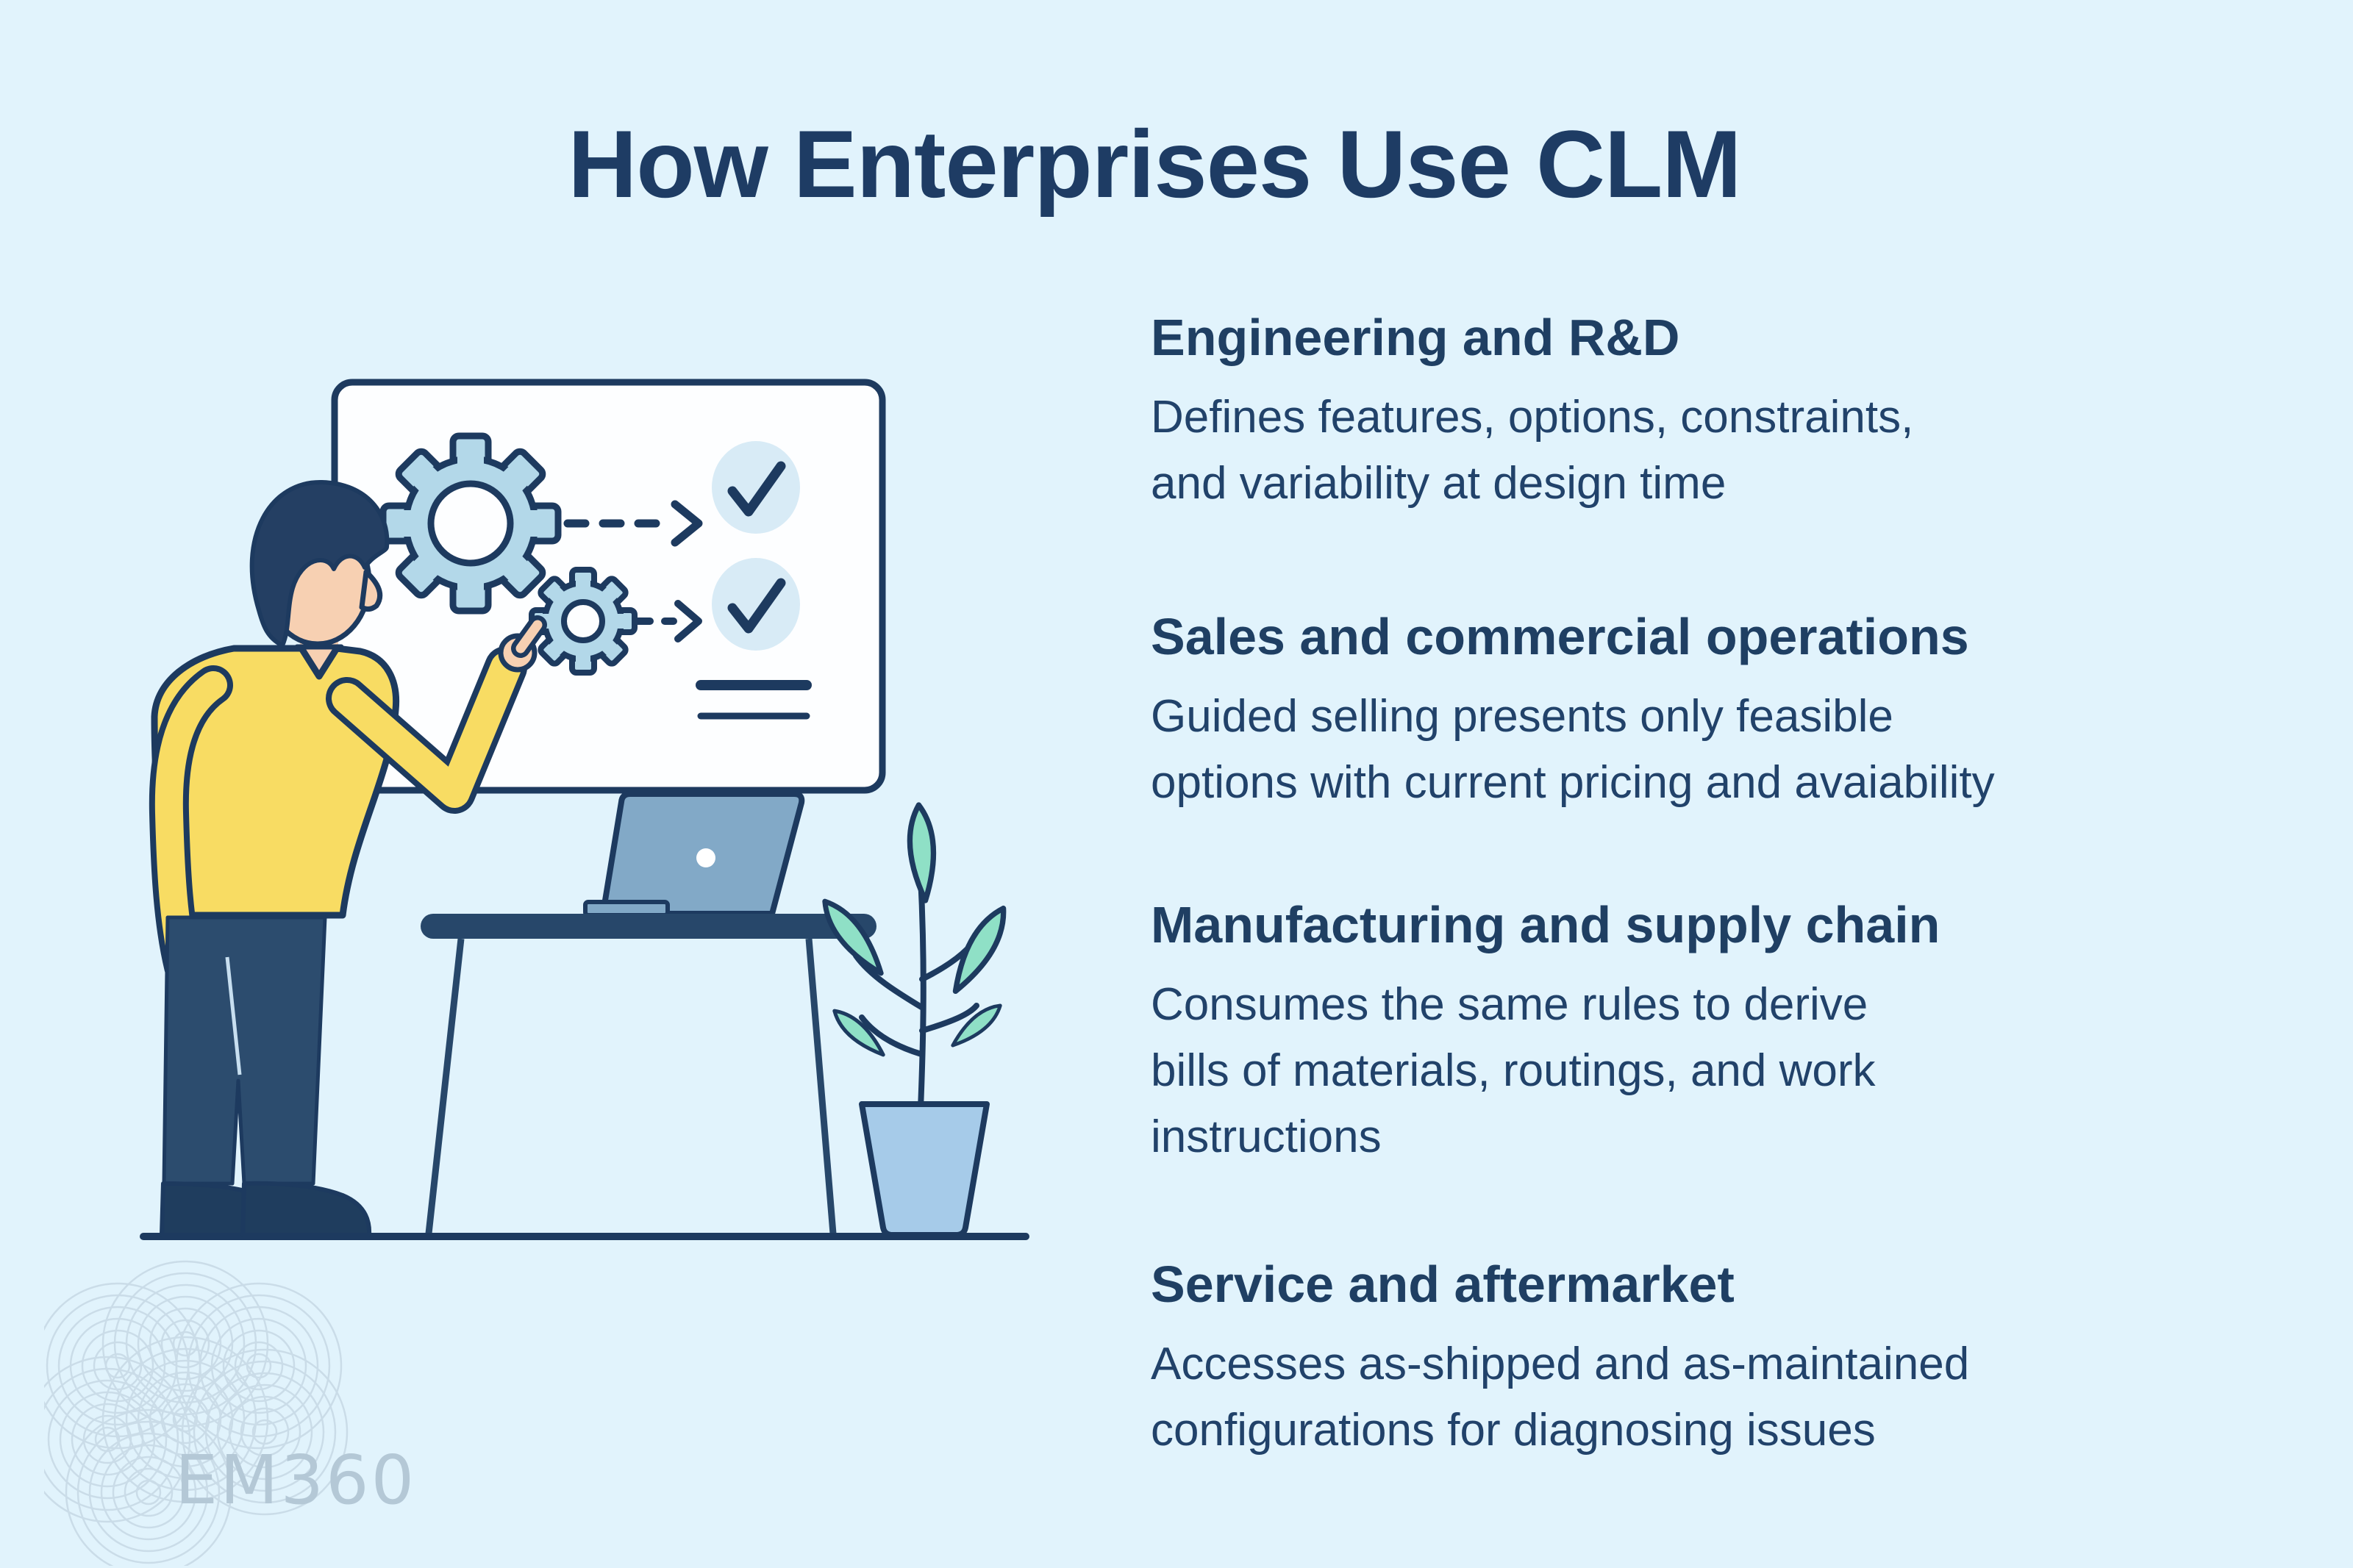  I want to click on body-line: bills of materials, routings, and work, so click(1513, 1070).